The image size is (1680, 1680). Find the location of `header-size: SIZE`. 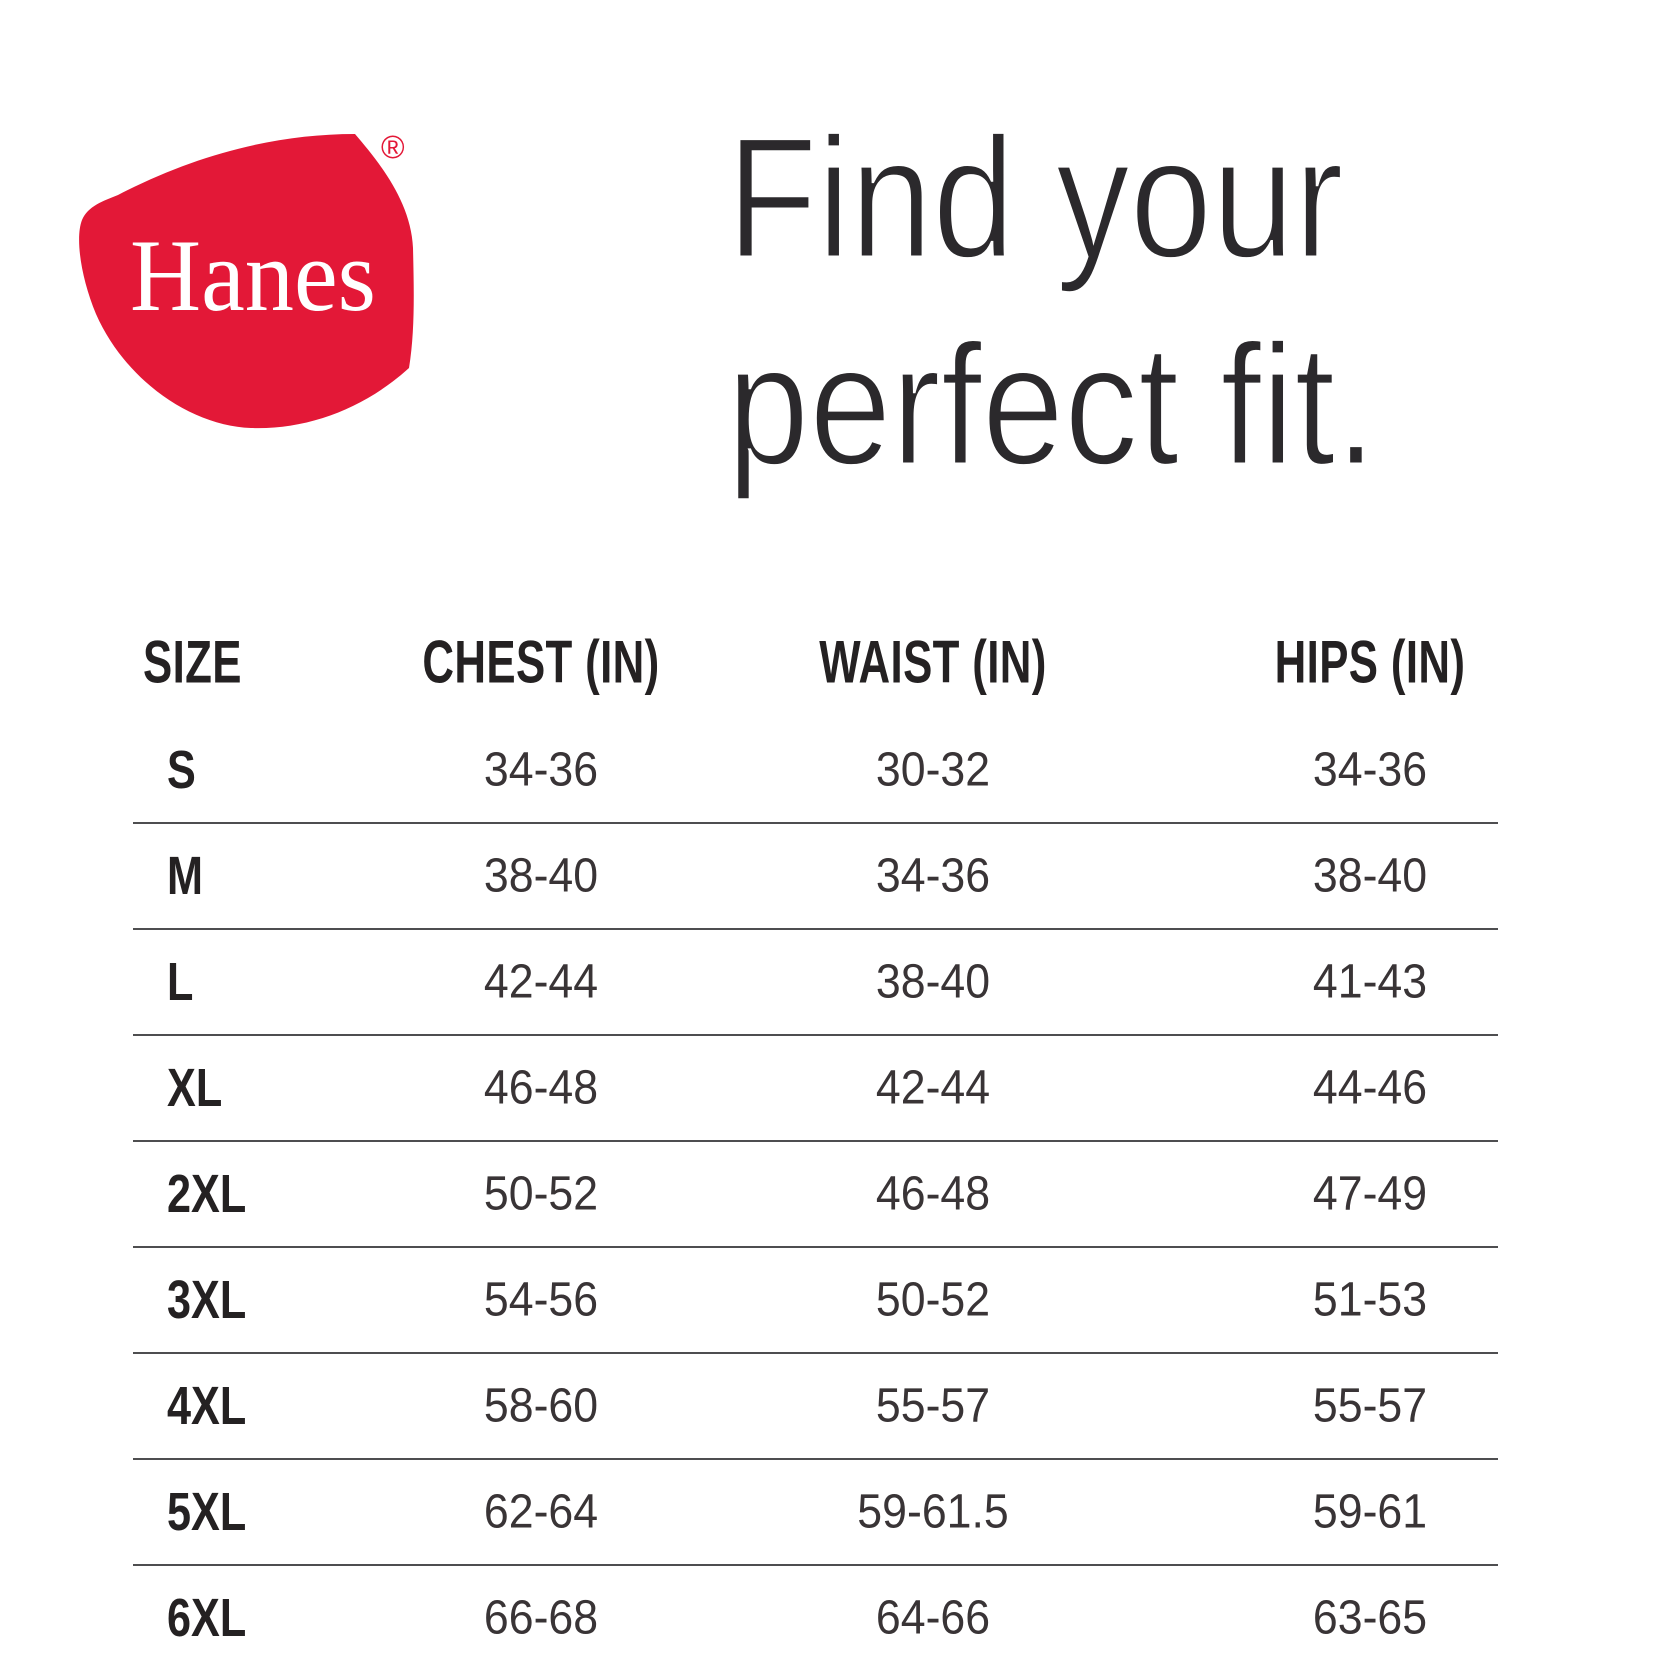

header-size: SIZE is located at coordinates (192, 662).